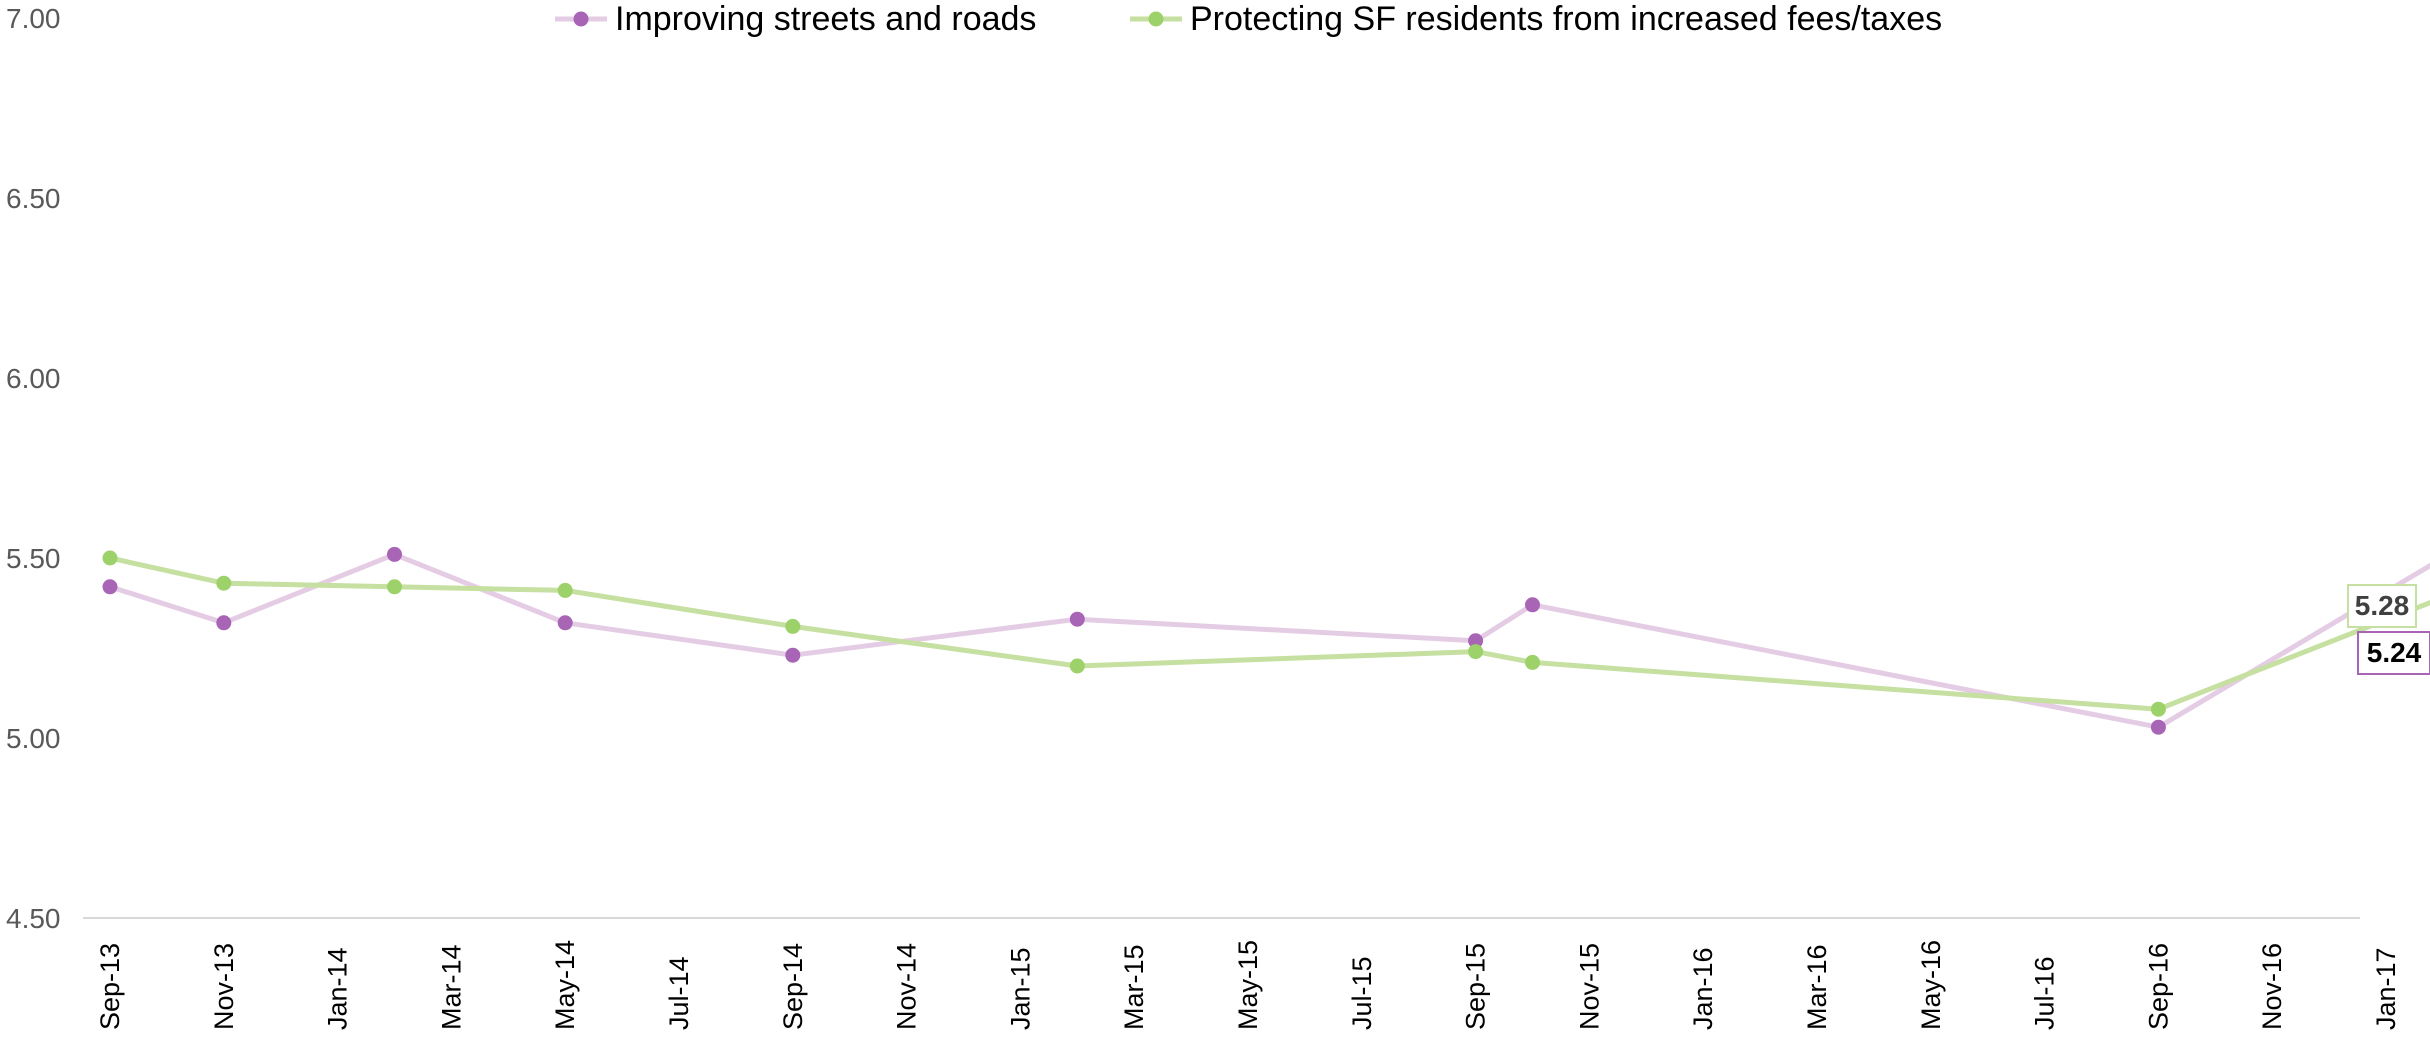 The height and width of the screenshot is (1038, 2430). I want to click on x-tick-label: Sep-15, so click(1476, 986).